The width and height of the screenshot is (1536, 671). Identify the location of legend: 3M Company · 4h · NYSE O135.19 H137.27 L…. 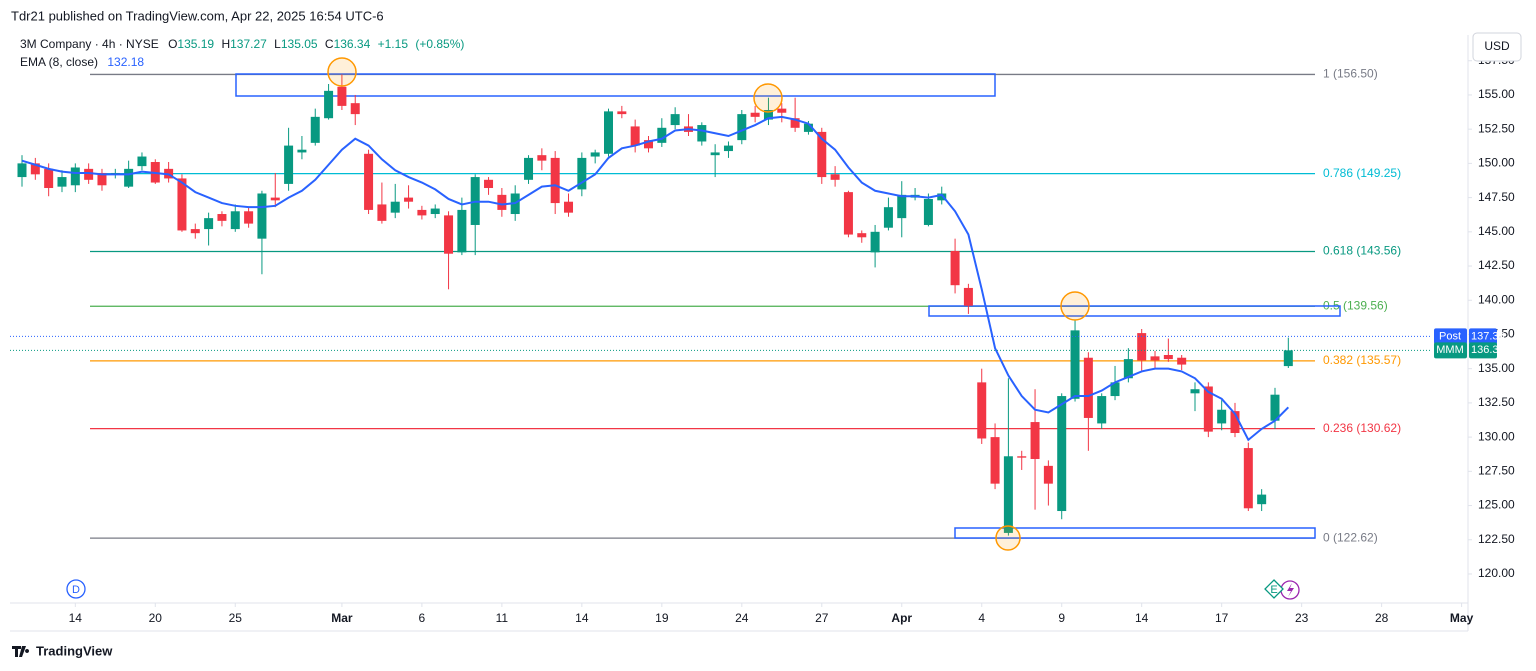
(242, 44).